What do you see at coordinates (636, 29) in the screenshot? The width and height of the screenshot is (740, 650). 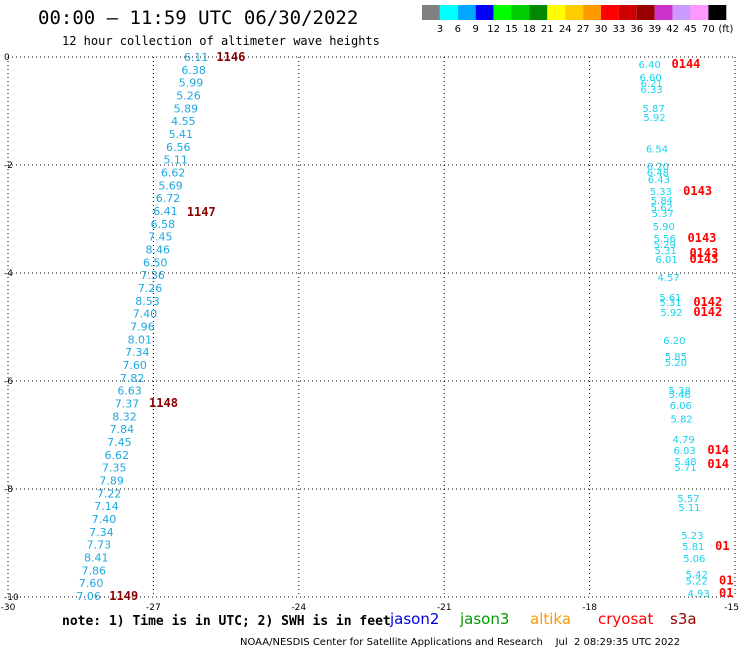 I see `colorbar-label: 36` at bounding box center [636, 29].